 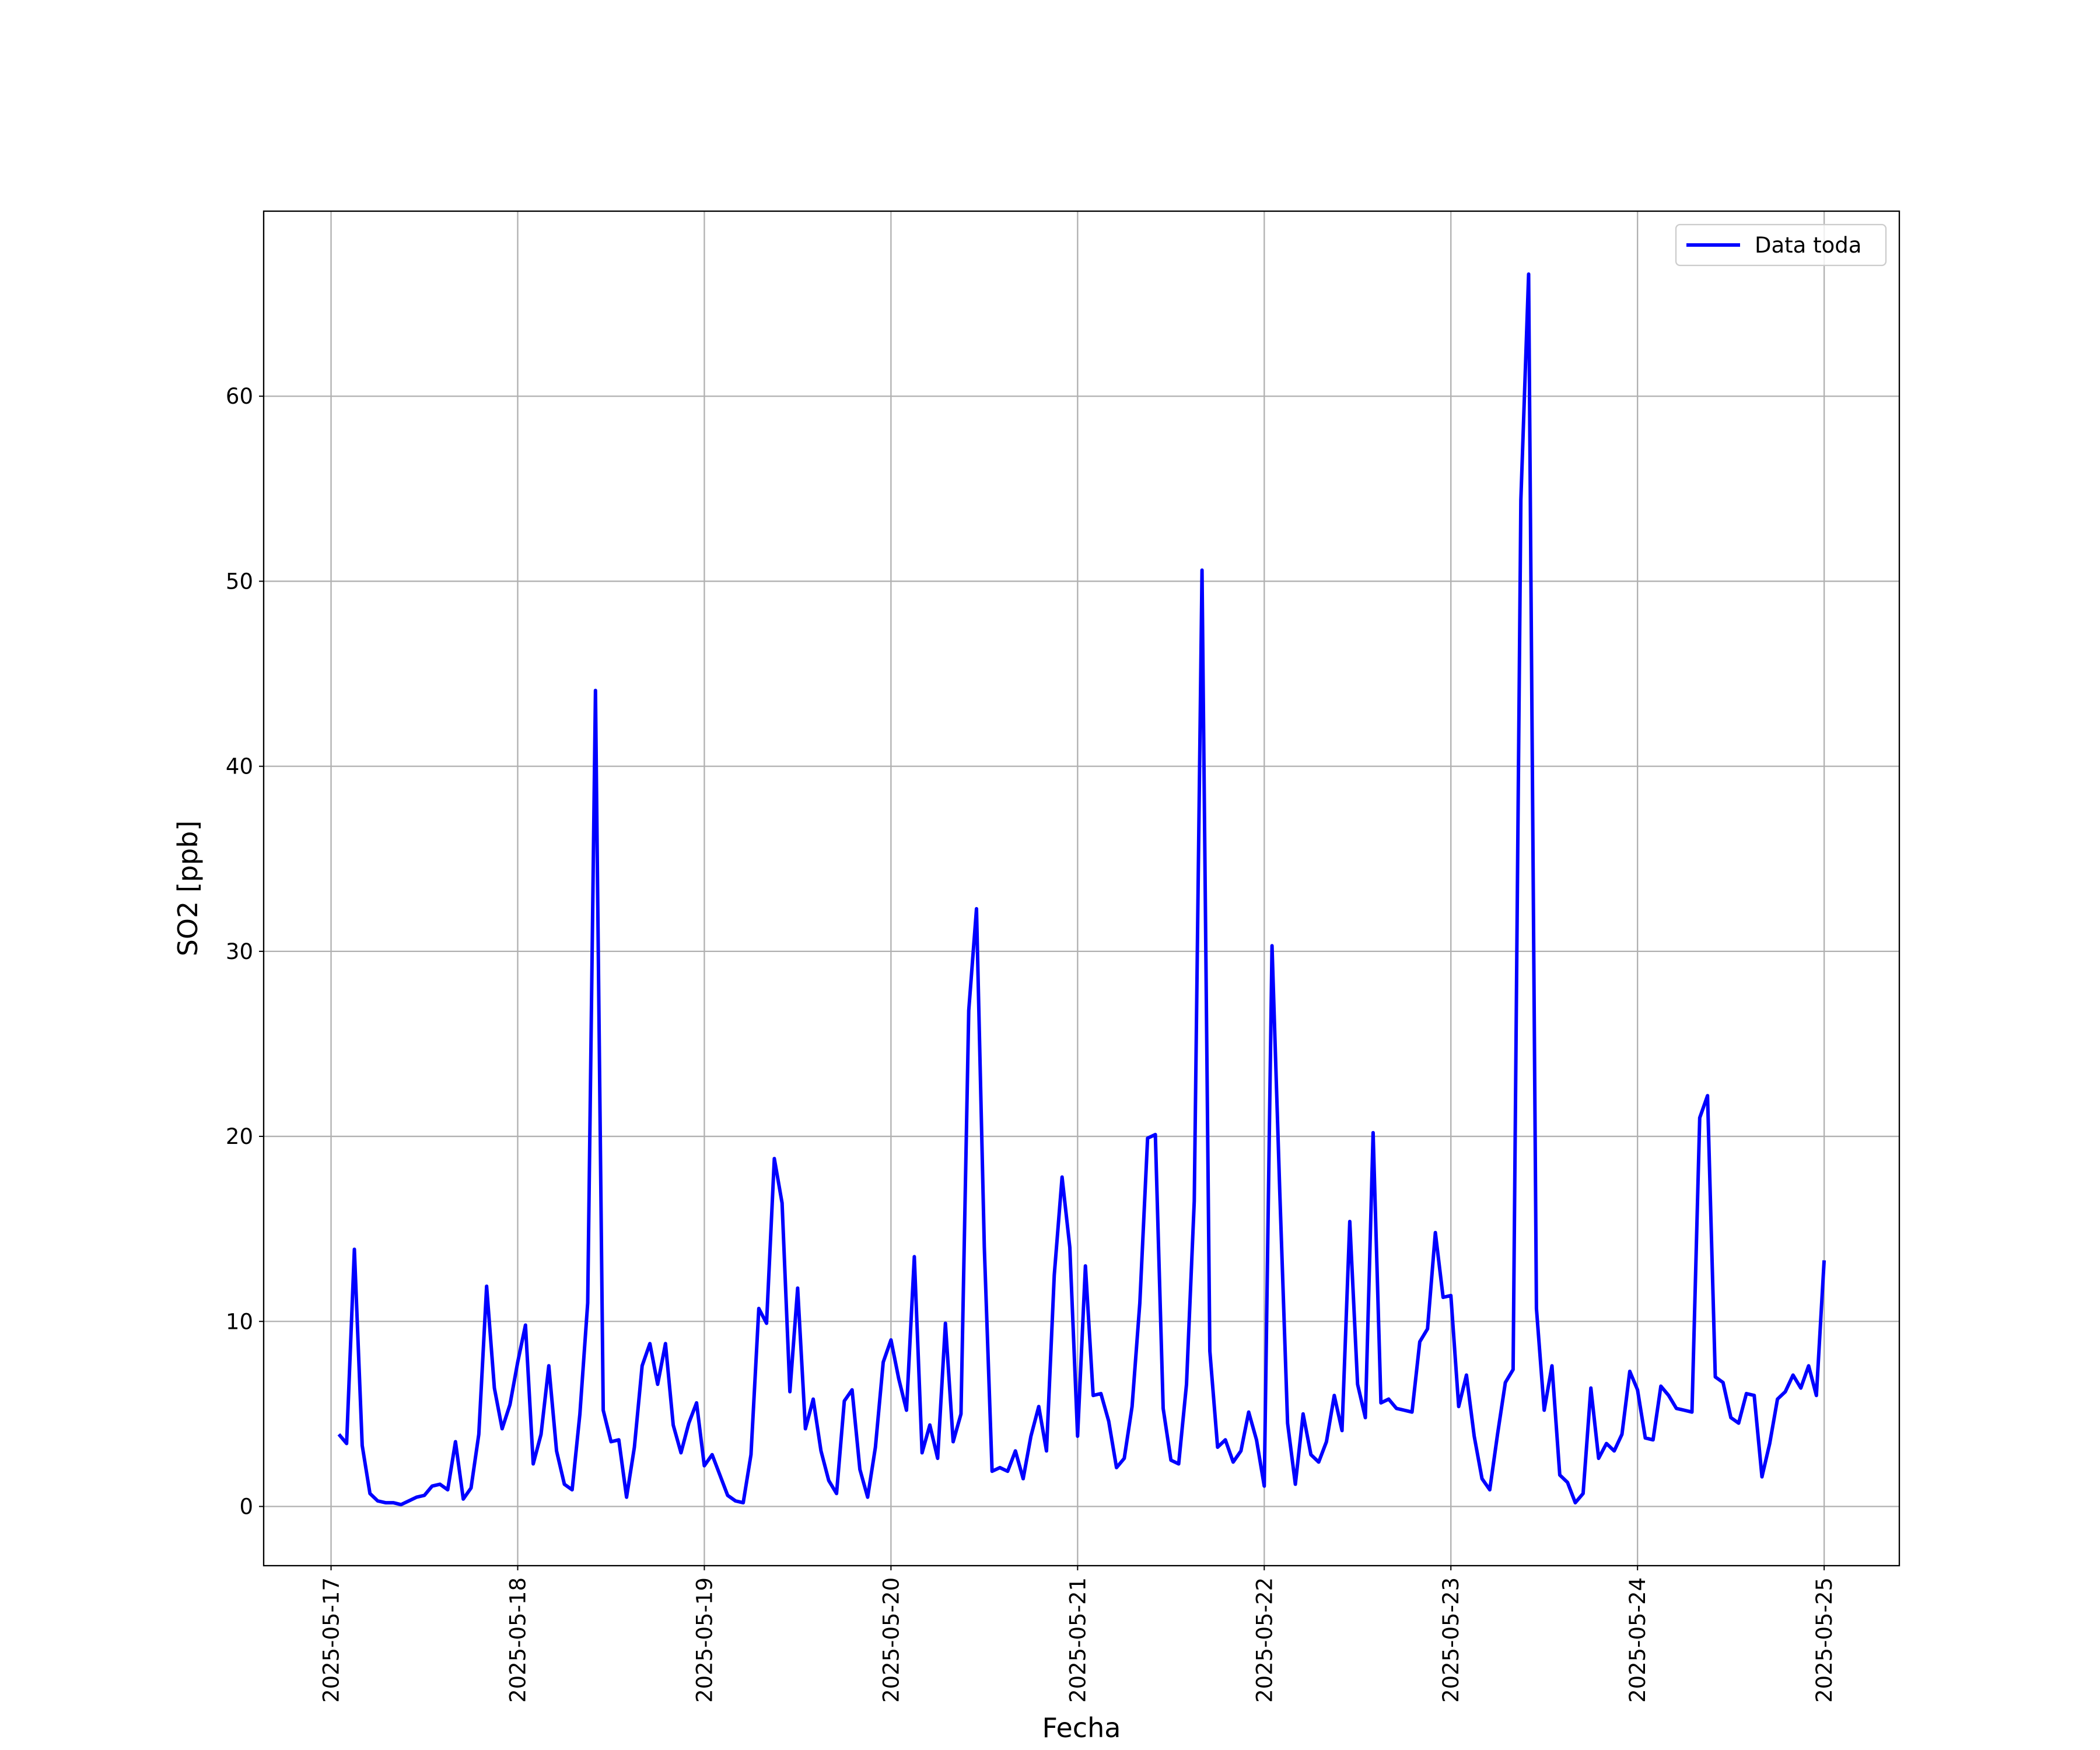 I want to click on y-tick-label: 40, so click(x=239, y=766).